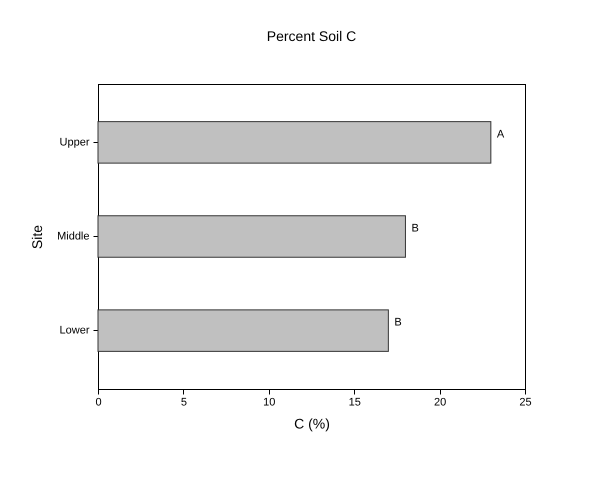  Describe the element at coordinates (98, 402) in the screenshot. I see `x-tick-label: 0` at that location.